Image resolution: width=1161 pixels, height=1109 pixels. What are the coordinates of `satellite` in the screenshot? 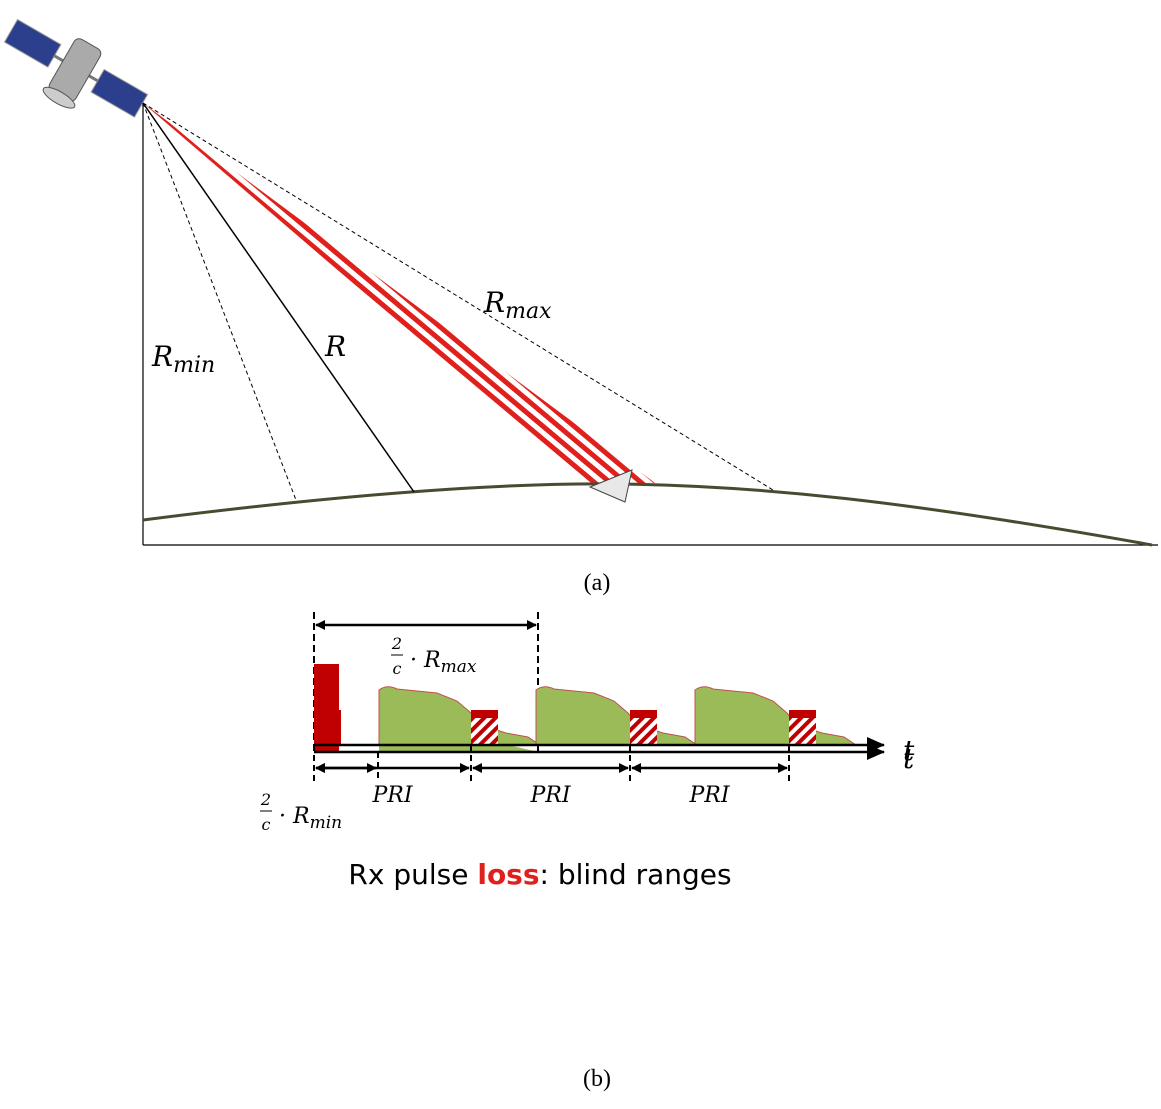 It's located at (76, 68).